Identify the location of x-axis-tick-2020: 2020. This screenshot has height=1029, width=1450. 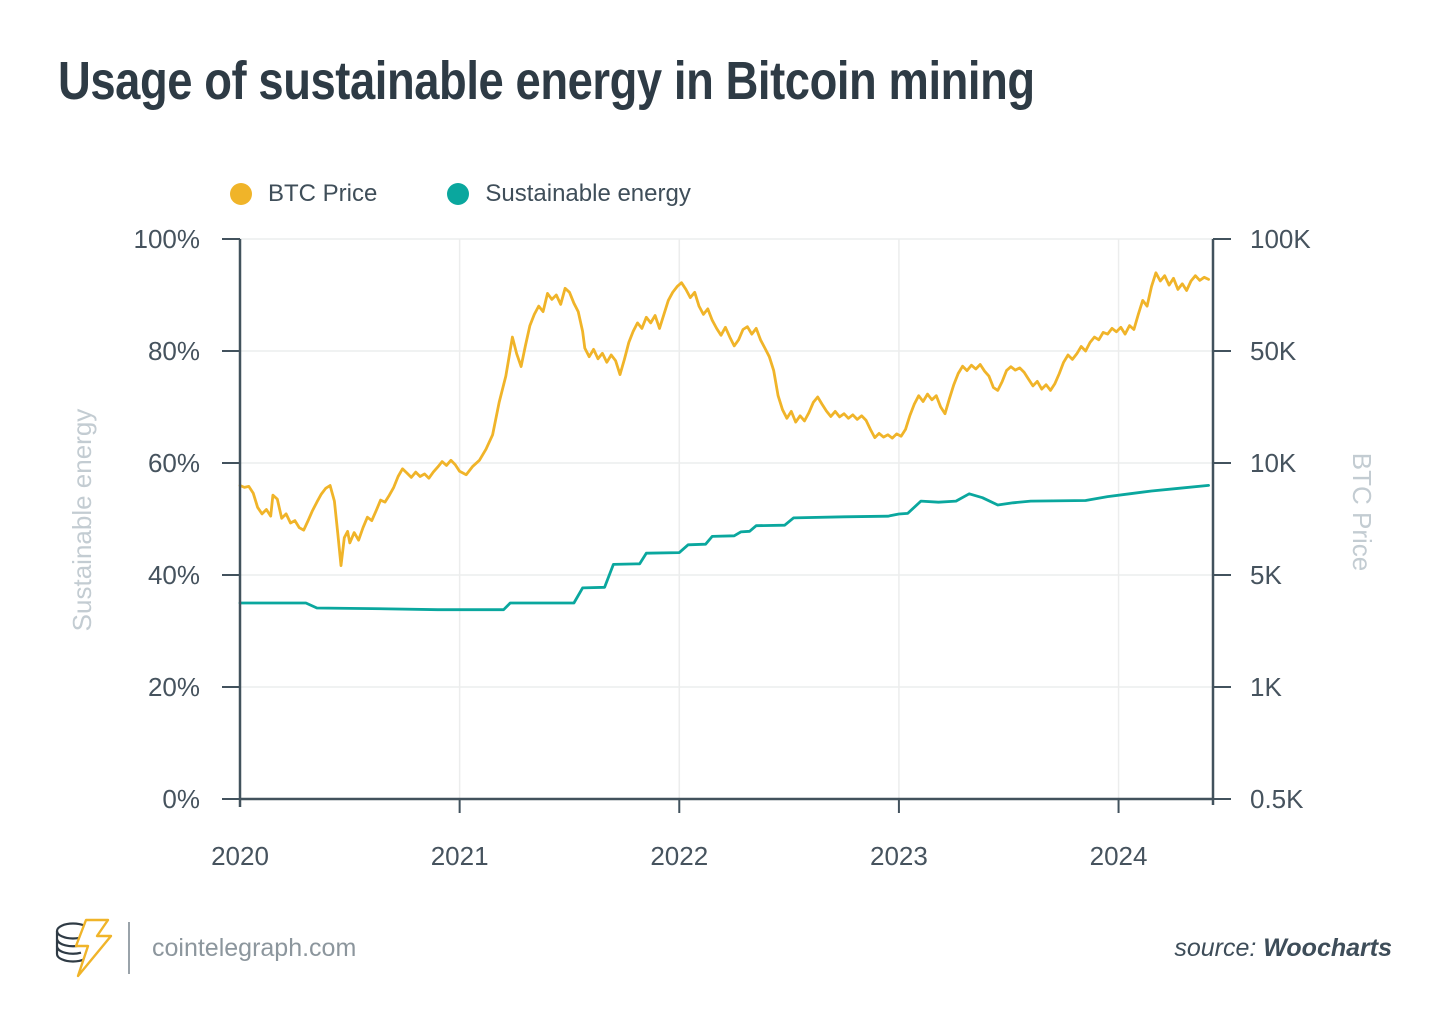
(240, 856).